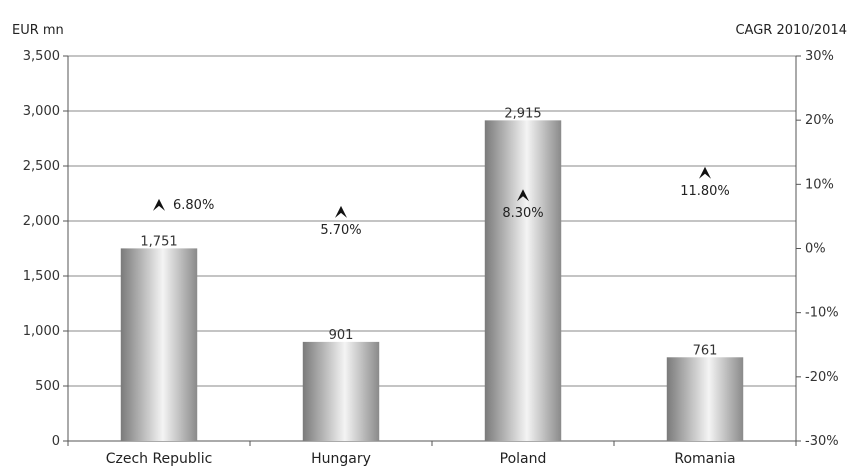  Describe the element at coordinates (705, 191) in the screenshot. I see `cagr-label: 11.80%` at that location.